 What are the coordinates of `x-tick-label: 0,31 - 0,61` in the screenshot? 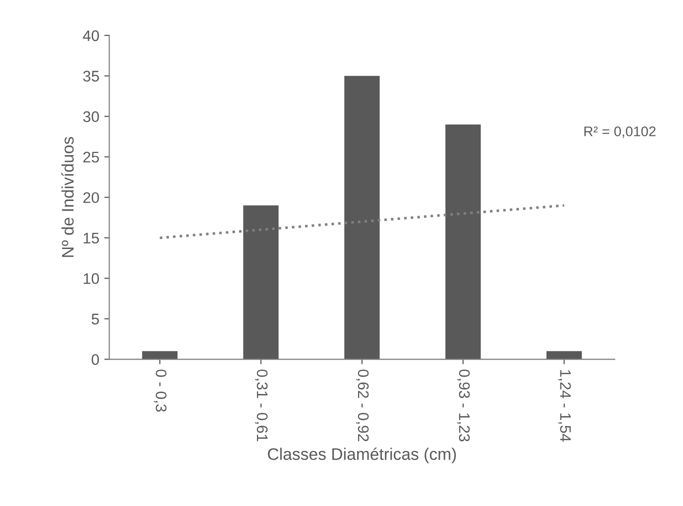 It's located at (261, 406).